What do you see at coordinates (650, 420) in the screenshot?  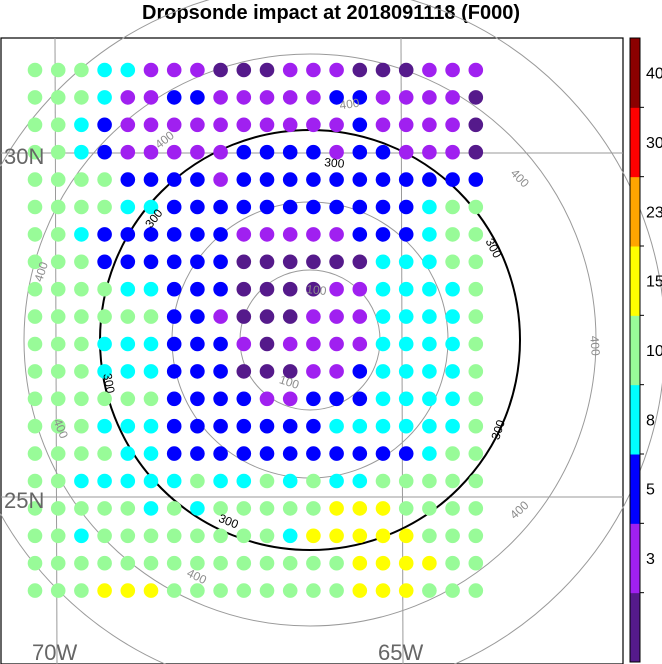 I see `colorbar-tick-label: 8` at bounding box center [650, 420].